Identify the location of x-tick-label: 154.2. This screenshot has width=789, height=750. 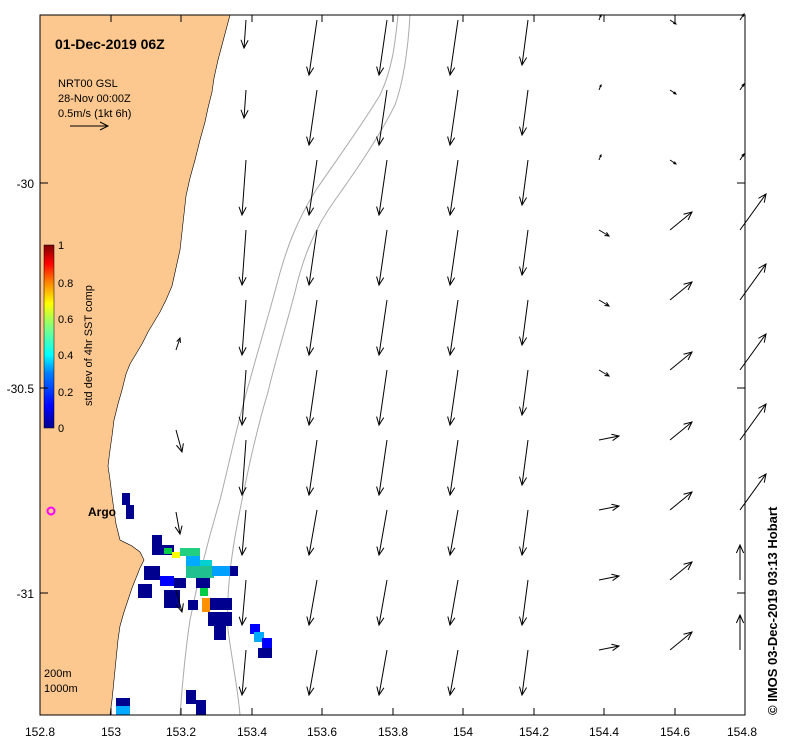
(534, 732).